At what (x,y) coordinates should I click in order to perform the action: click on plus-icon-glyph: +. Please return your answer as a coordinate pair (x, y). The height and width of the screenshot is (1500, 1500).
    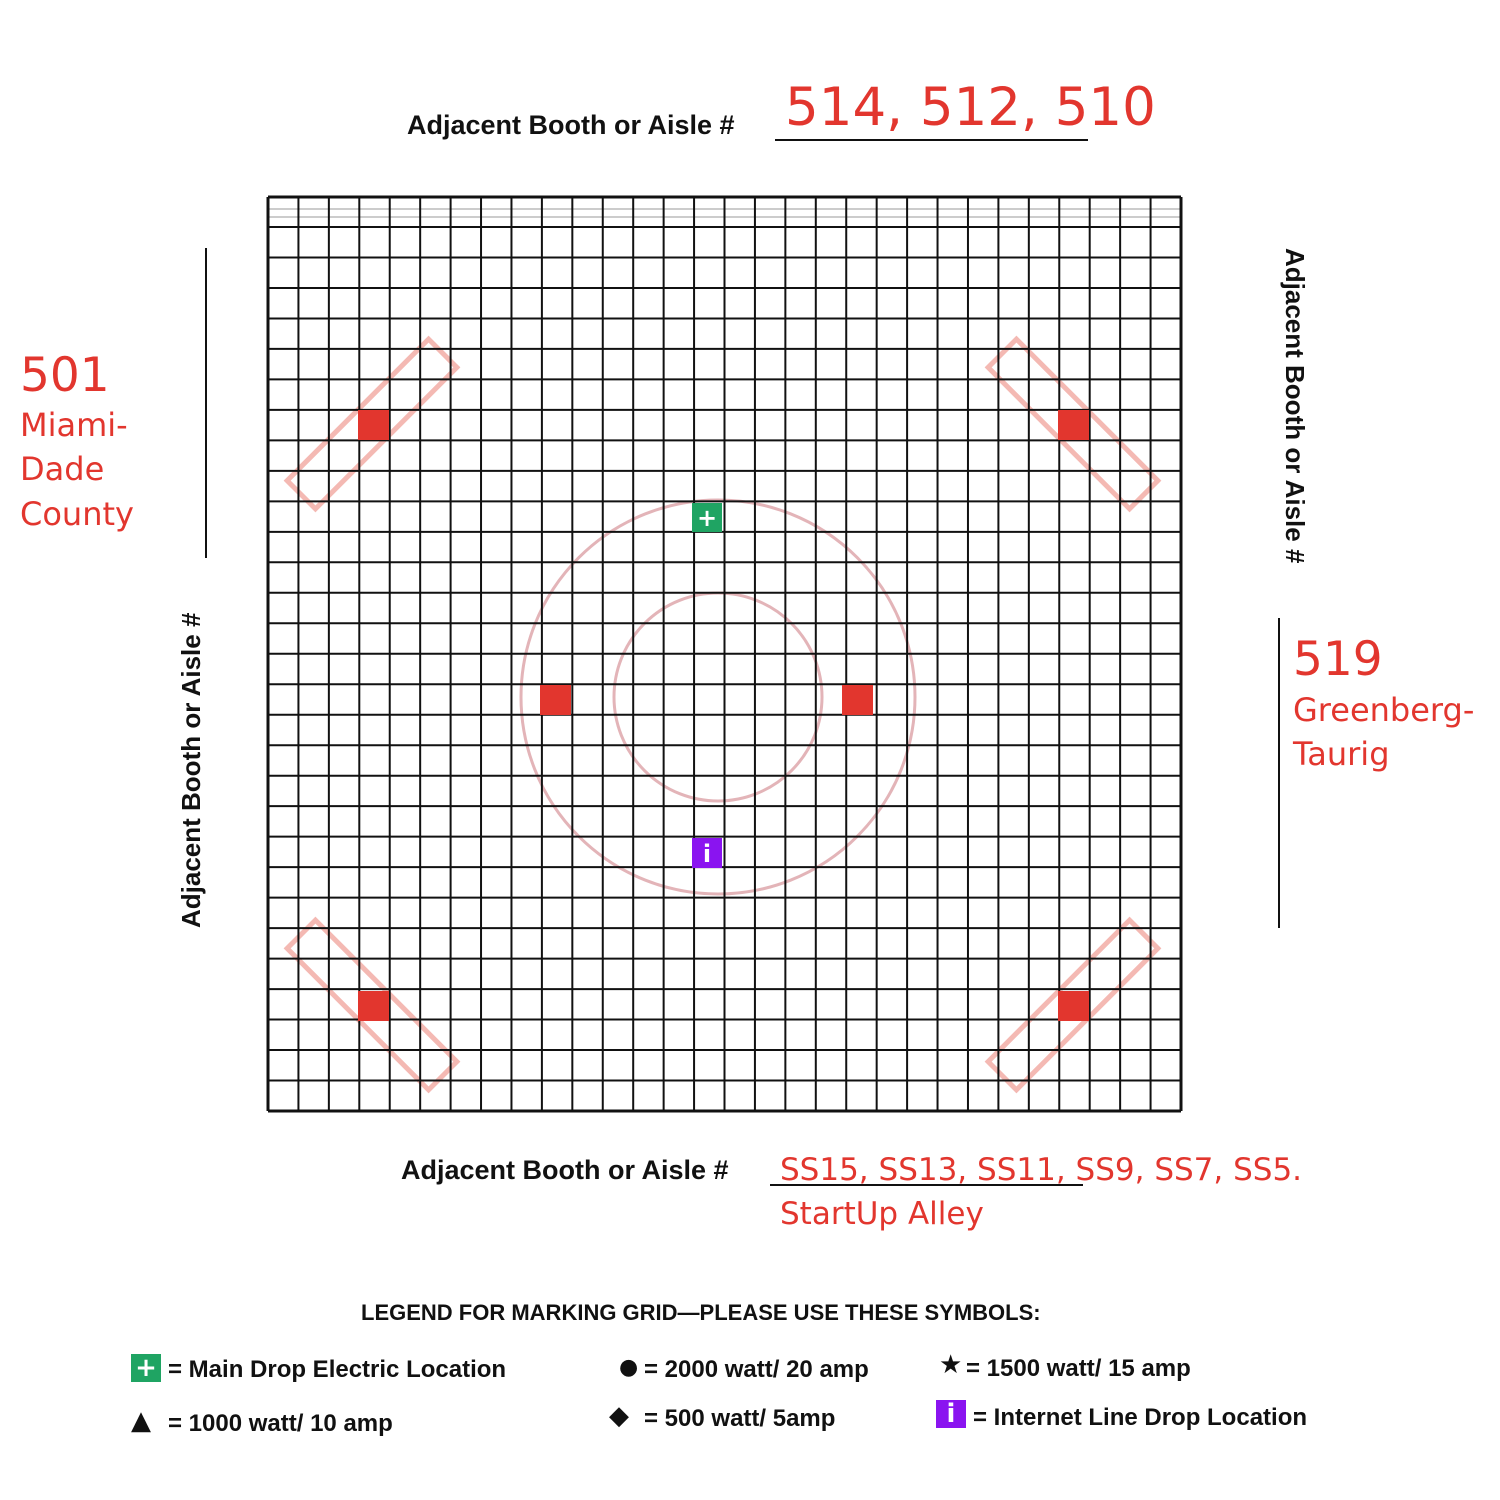
    Looking at the image, I should click on (707, 518).